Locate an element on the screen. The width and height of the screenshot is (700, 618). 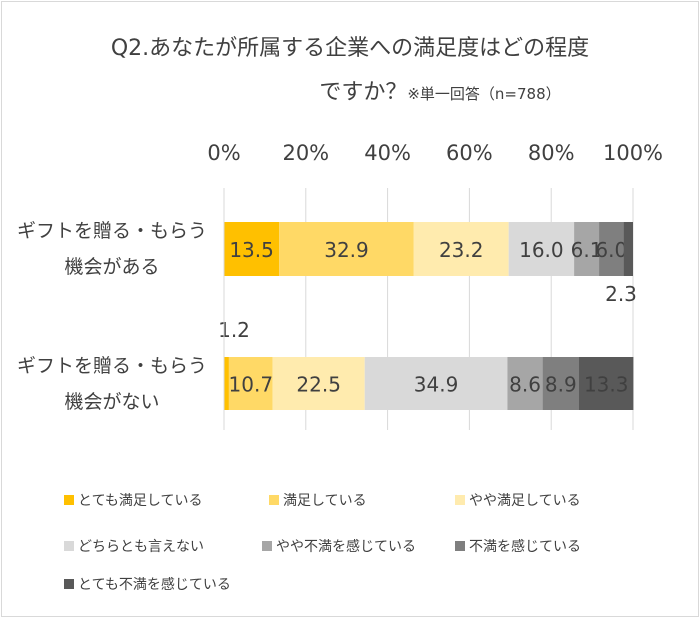
x-tick-label: 40% is located at coordinates (387, 153).